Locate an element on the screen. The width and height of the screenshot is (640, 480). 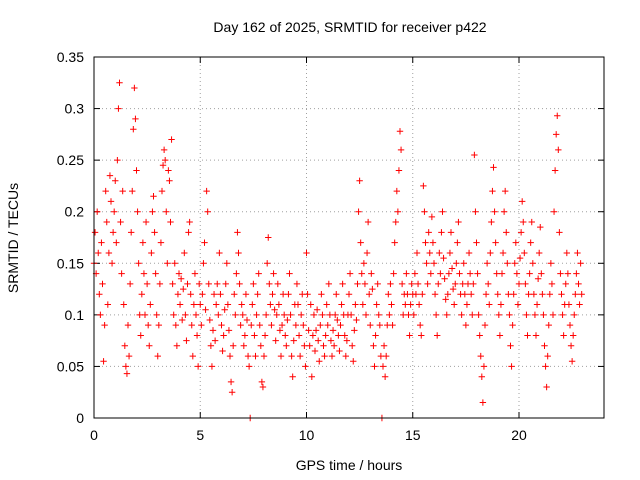
x-tick-label: 20 is located at coordinates (519, 435).